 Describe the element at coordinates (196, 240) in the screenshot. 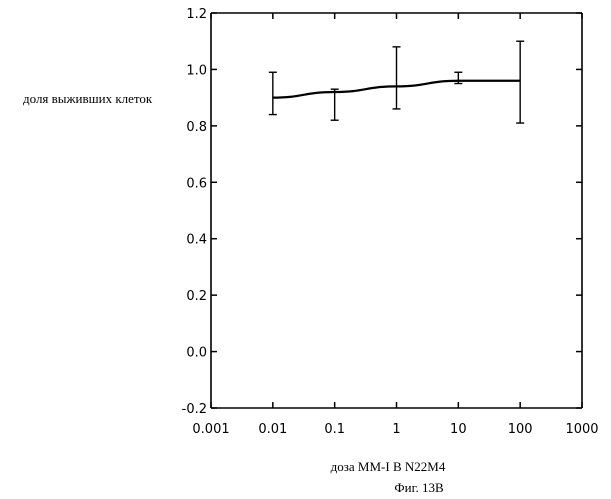

I see `y-tick-label: 0.4` at that location.